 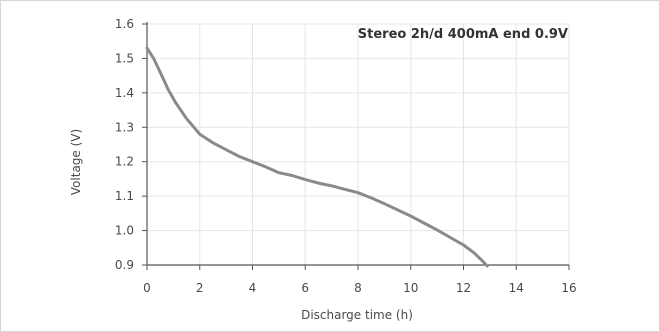 What do you see at coordinates (76, 162) in the screenshot?
I see `y-axis-title: Voltage (V)` at bounding box center [76, 162].